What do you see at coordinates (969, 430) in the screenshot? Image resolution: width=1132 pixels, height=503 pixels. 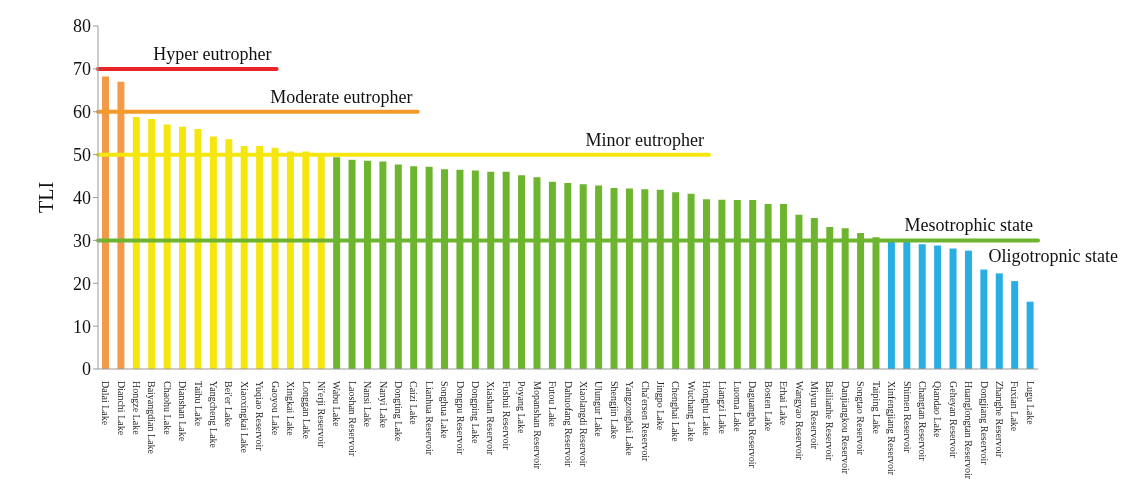 I see `x-tick-label: Huanglongtan Reservoir` at bounding box center [969, 430].